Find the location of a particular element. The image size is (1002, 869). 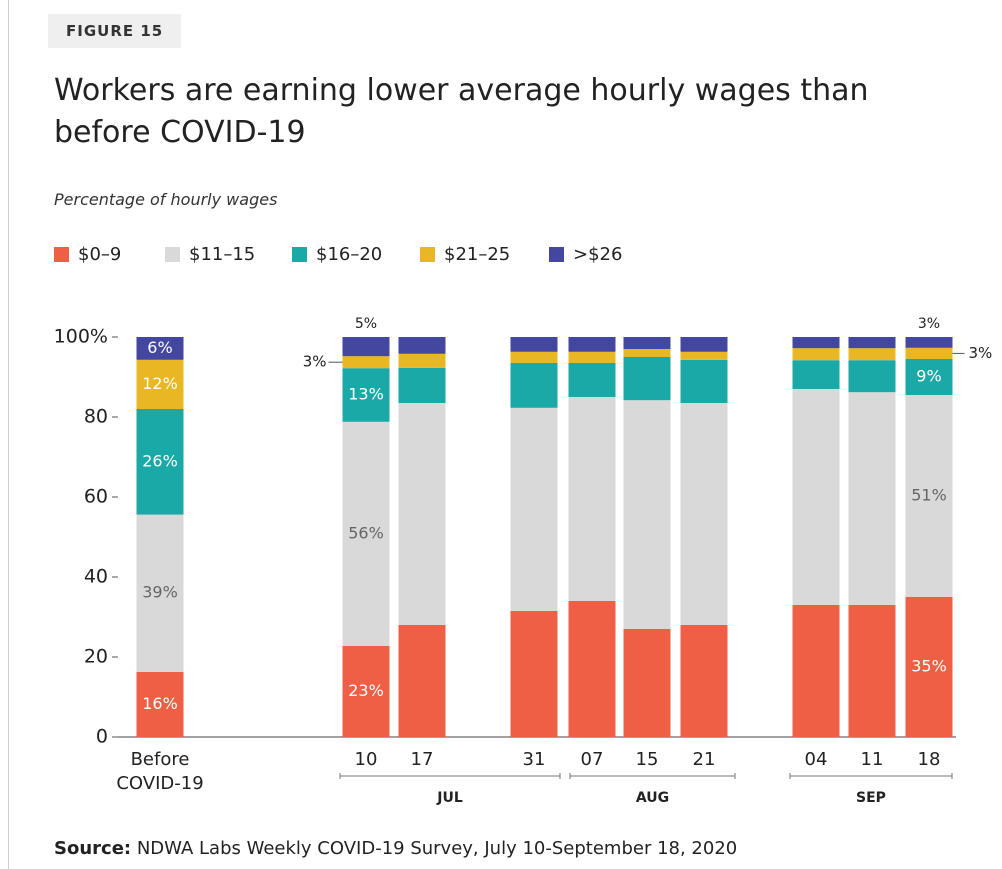

x-tick-label: 17 is located at coordinates (422, 759).